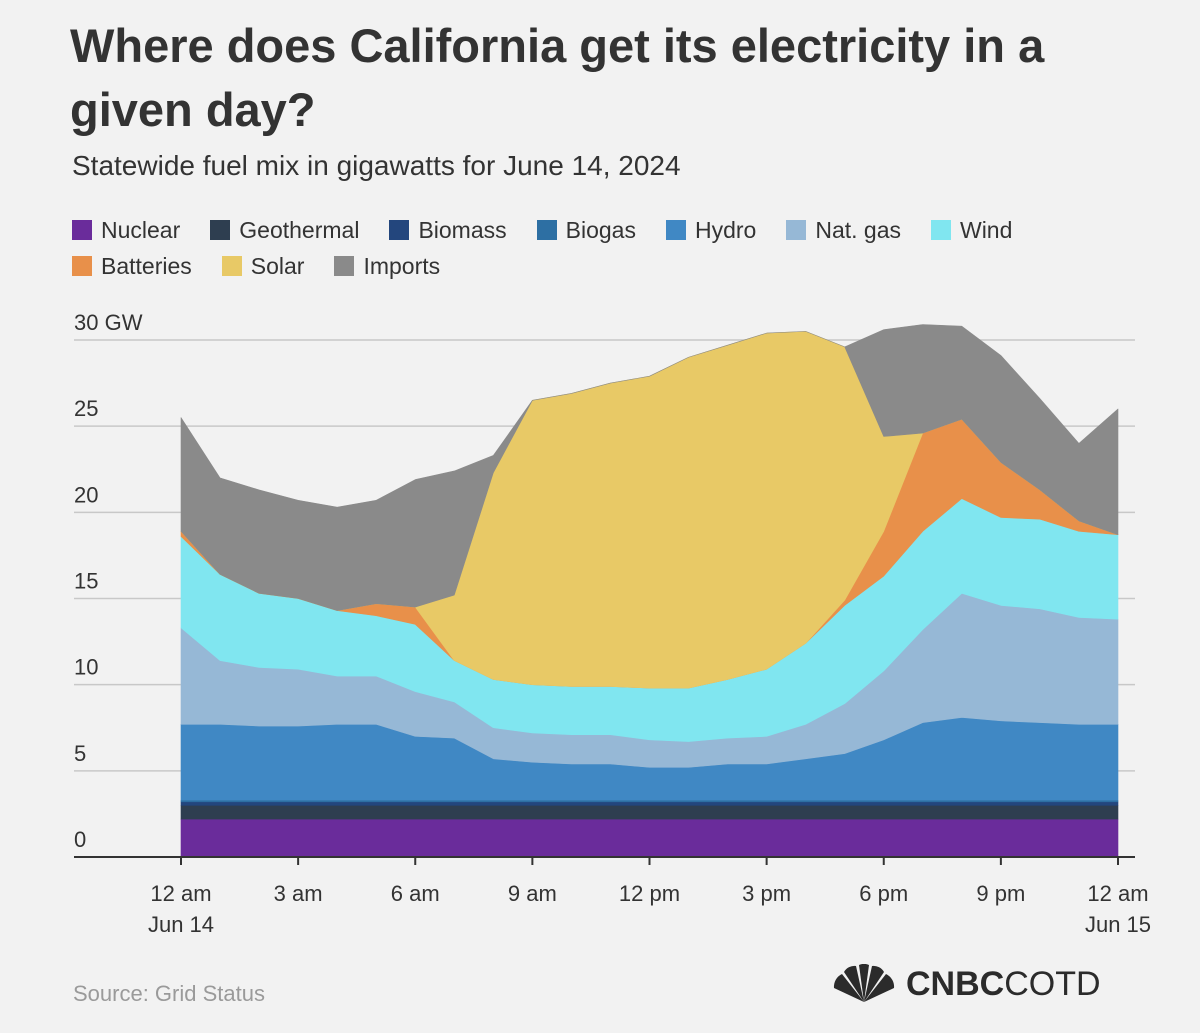 Image resolution: width=1200 pixels, height=1033 pixels. I want to click on area-nuclear, so click(649, 838).